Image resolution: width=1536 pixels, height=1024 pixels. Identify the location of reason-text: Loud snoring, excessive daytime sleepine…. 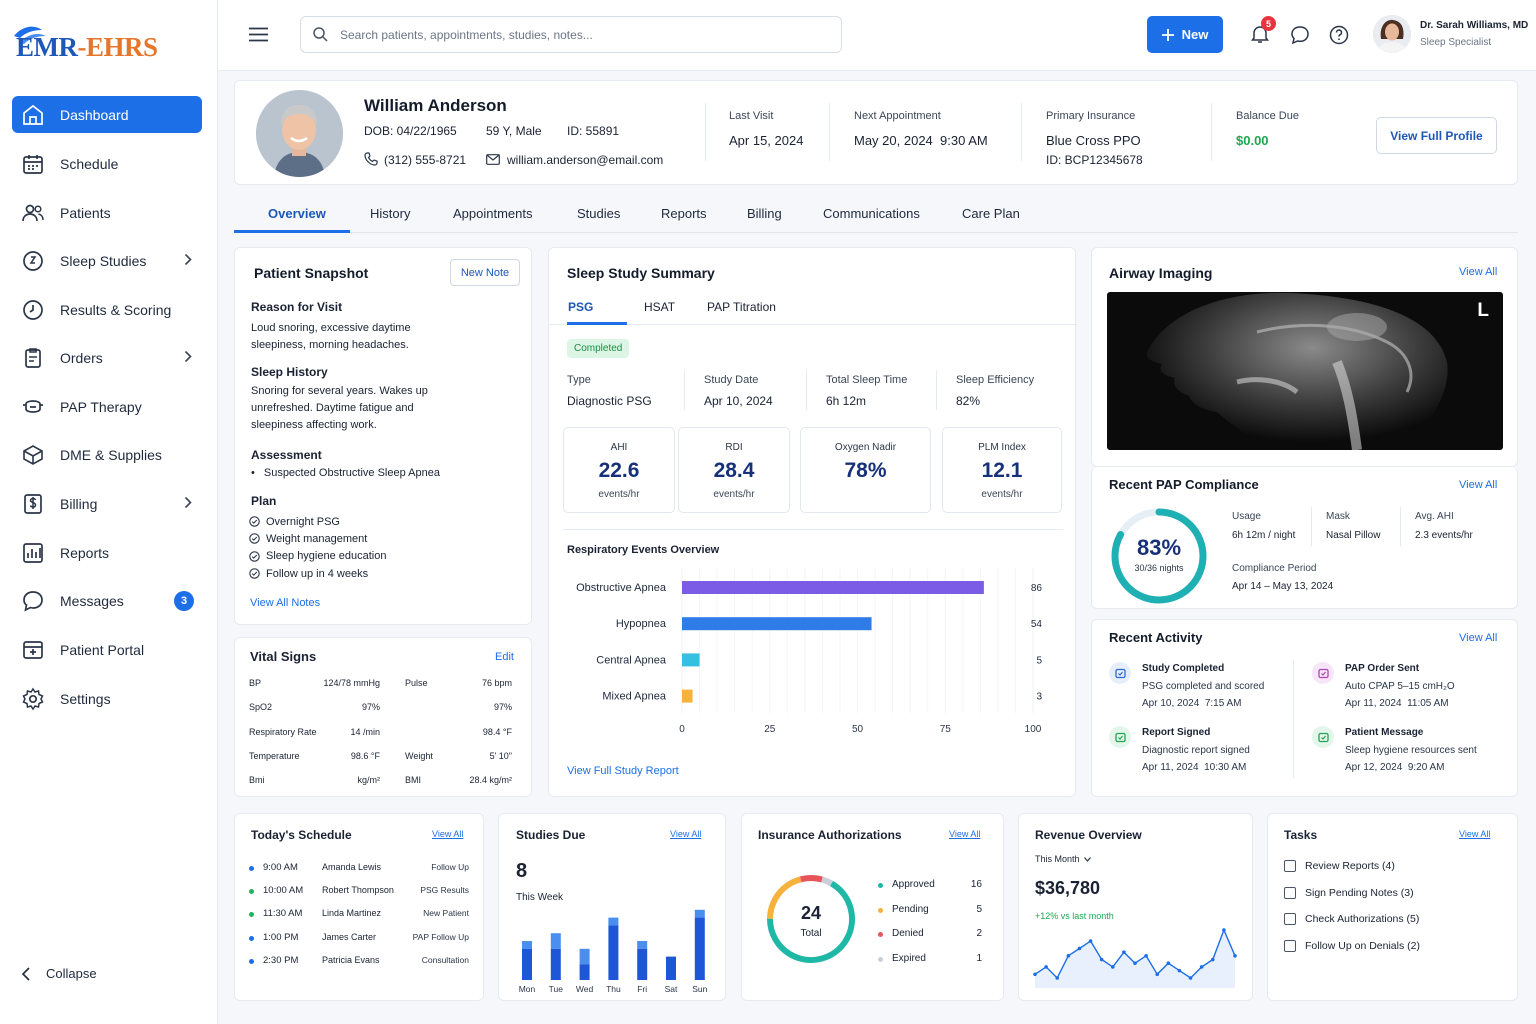
(331, 337).